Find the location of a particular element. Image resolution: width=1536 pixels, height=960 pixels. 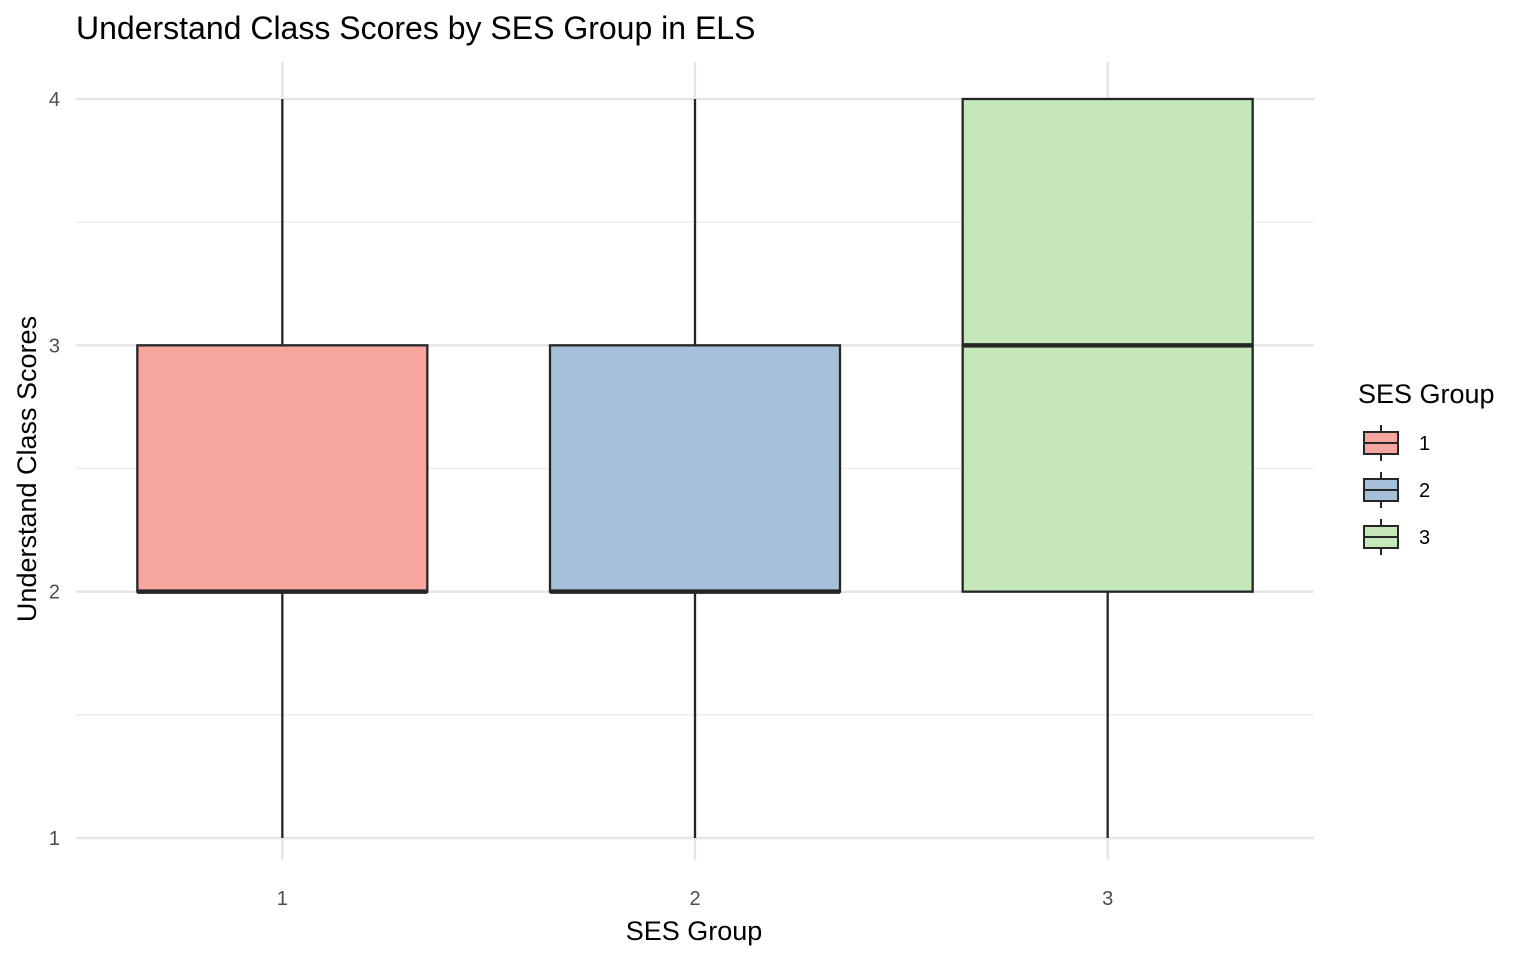

y-tick-label: 4 is located at coordinates (54, 100).